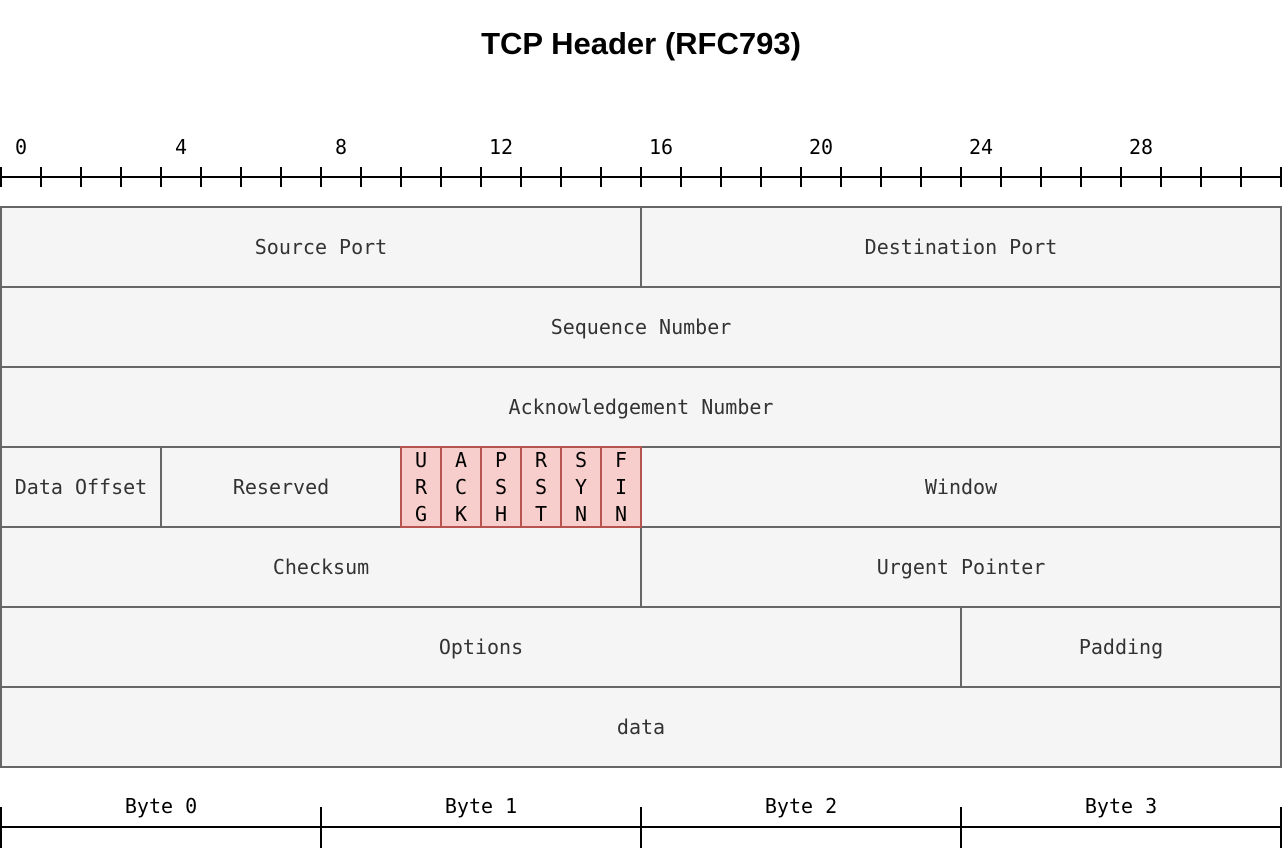 Image resolution: width=1282 pixels, height=848 pixels. I want to click on flag-label: FIN, so click(621, 487).